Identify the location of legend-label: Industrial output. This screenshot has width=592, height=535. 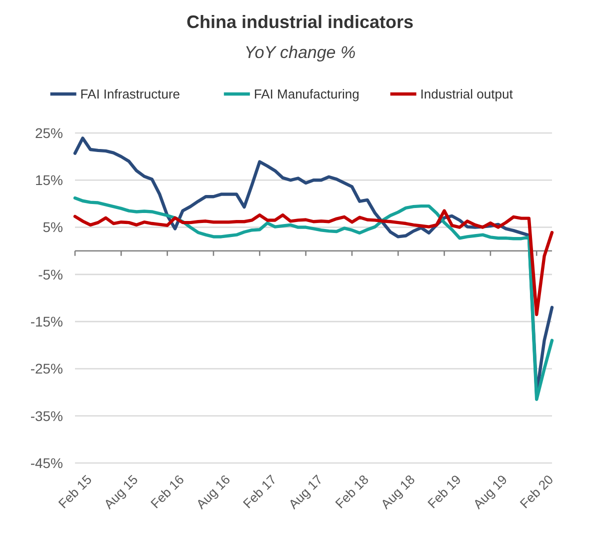
(467, 94).